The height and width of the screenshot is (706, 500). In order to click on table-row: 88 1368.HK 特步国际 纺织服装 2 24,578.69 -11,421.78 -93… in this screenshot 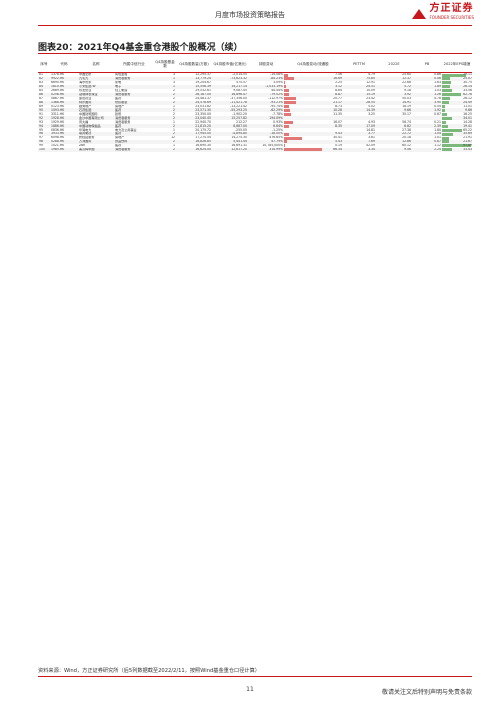, I will do `click(255, 102)`.